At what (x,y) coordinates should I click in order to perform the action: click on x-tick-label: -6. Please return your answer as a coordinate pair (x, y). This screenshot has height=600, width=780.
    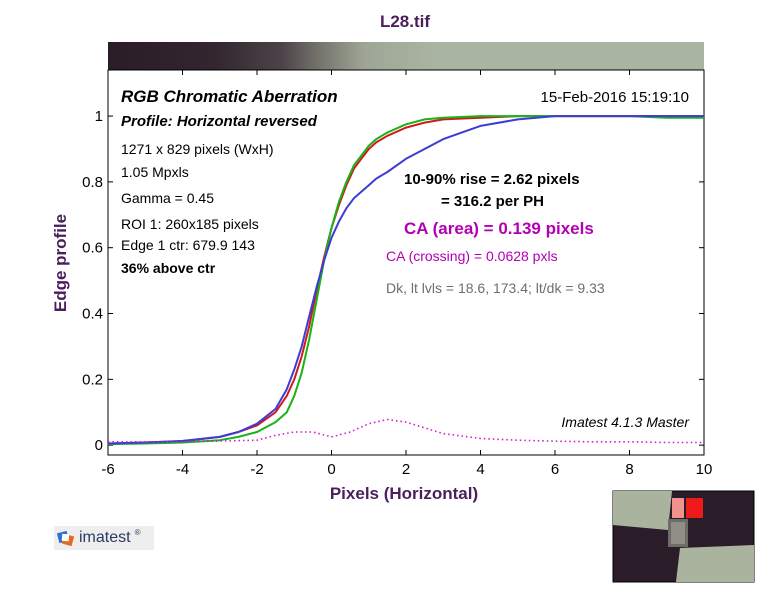
    Looking at the image, I should click on (107, 469).